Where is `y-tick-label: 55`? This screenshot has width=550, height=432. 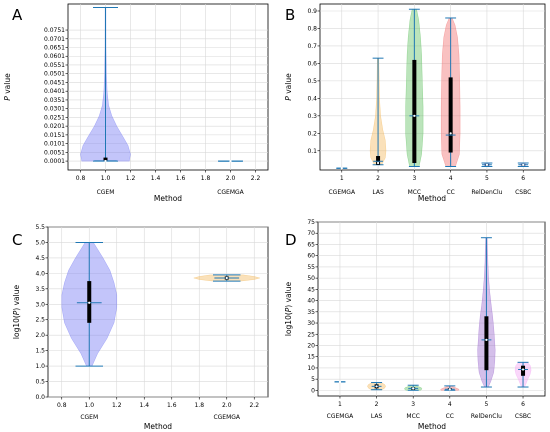
y-tick-label: 55 is located at coordinates (311, 267).